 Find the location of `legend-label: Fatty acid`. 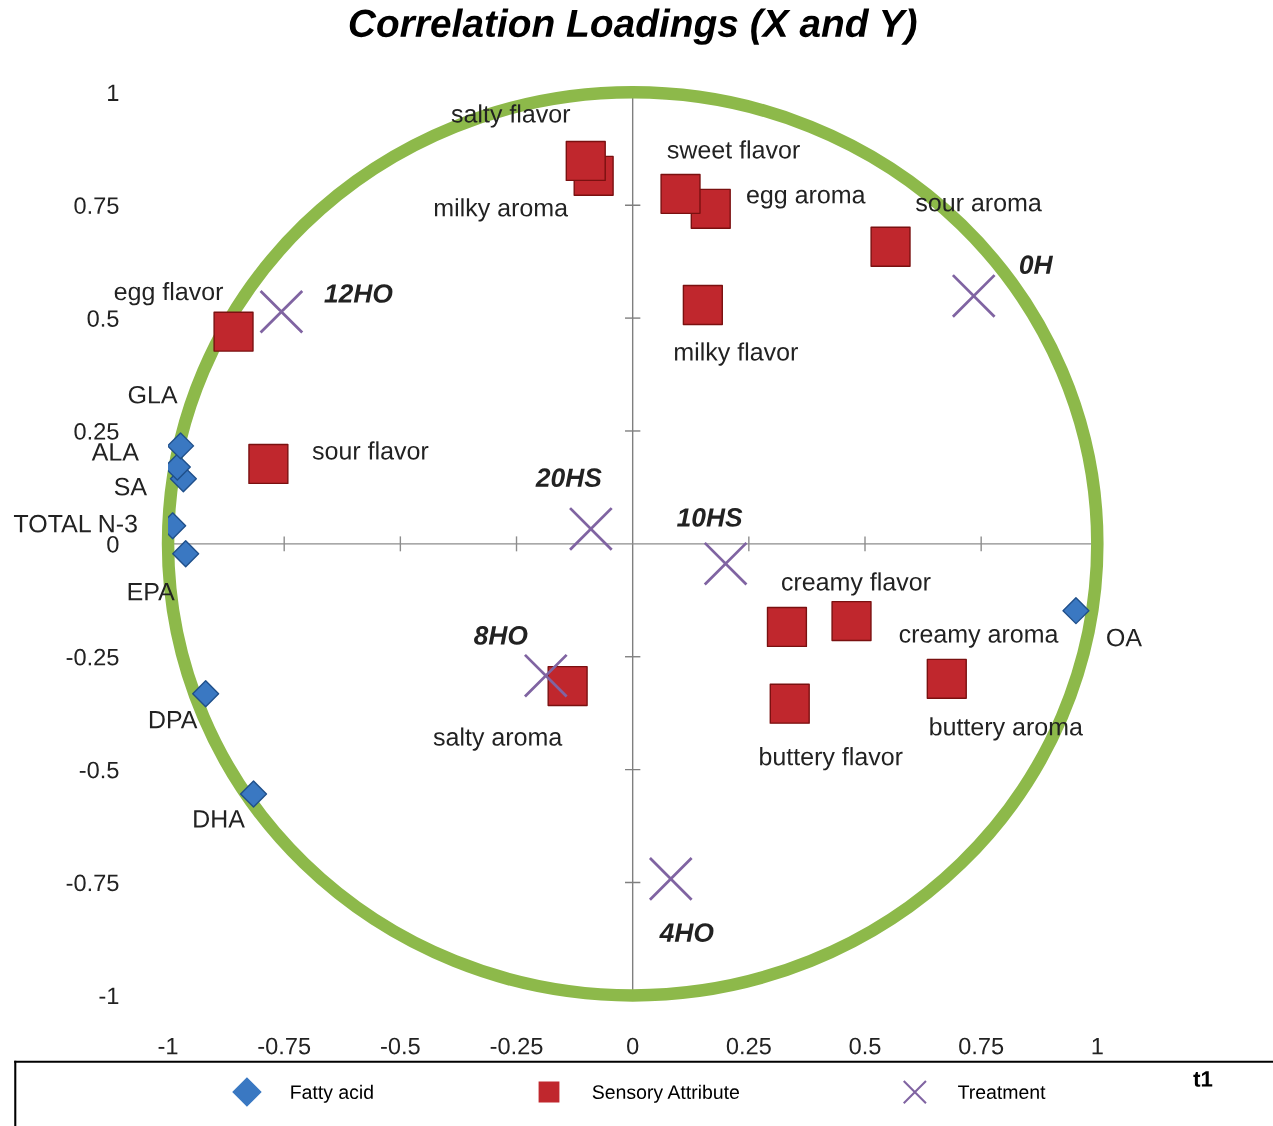

legend-label: Fatty acid is located at coordinates (332, 1093).